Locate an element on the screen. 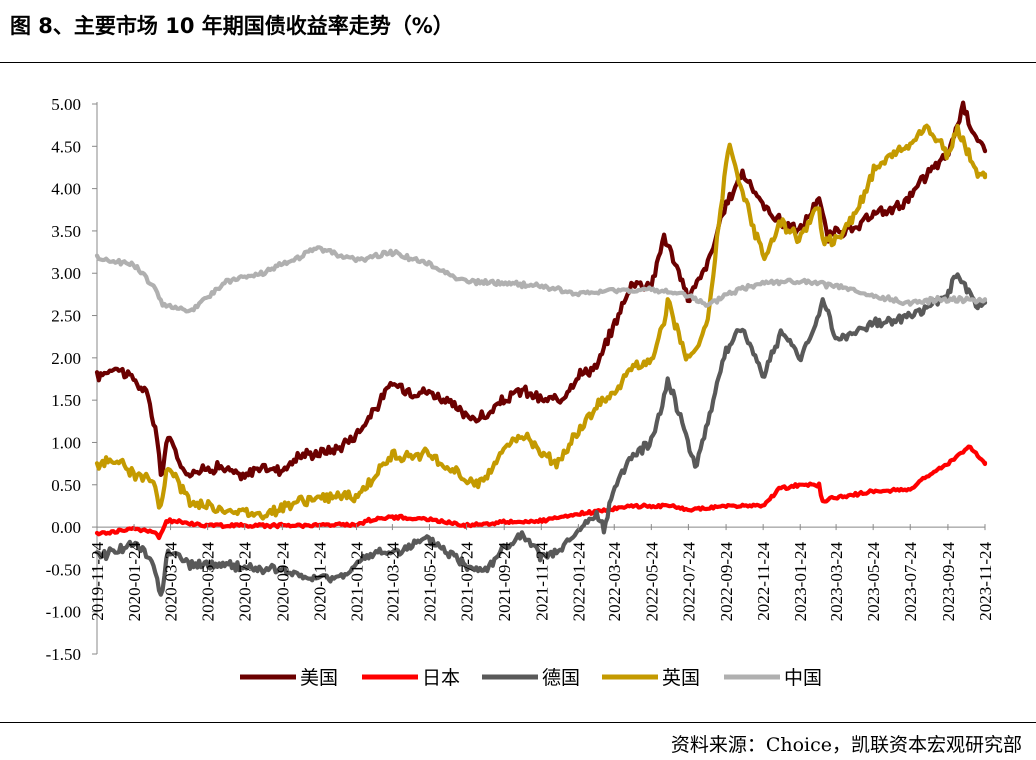  legend-label: 中国 is located at coordinates (803, 678).